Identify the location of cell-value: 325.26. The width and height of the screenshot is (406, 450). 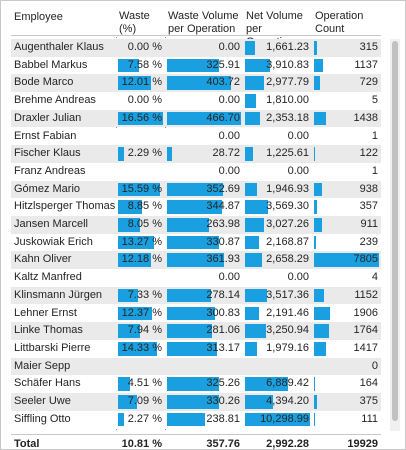
(223, 383).